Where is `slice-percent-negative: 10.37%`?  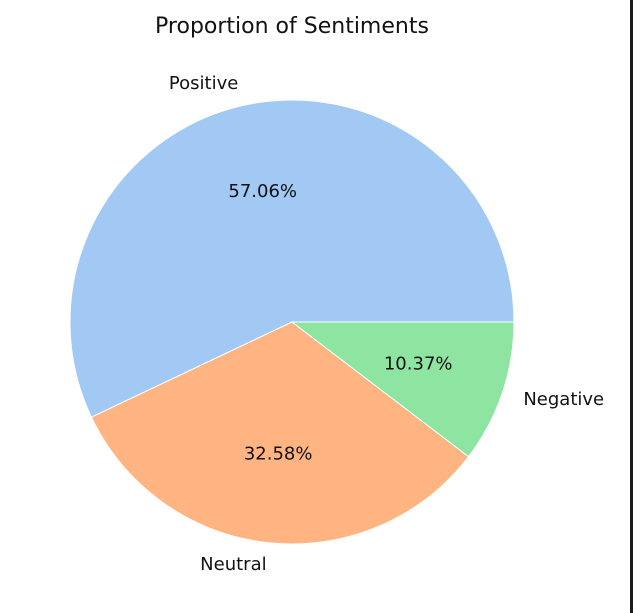
slice-percent-negative: 10.37% is located at coordinates (418, 364).